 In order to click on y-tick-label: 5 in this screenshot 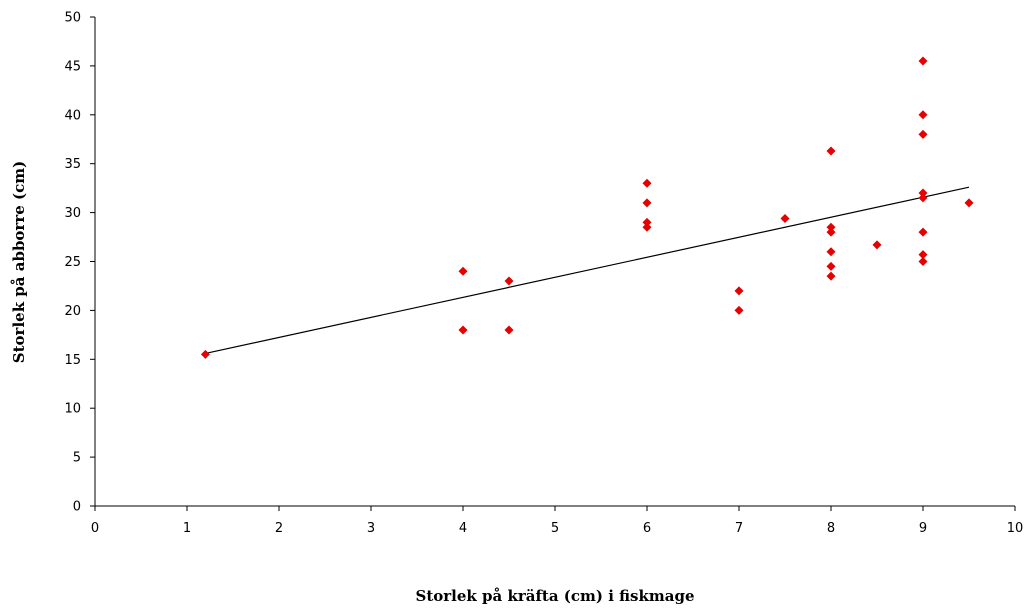, I will do `click(77, 458)`.